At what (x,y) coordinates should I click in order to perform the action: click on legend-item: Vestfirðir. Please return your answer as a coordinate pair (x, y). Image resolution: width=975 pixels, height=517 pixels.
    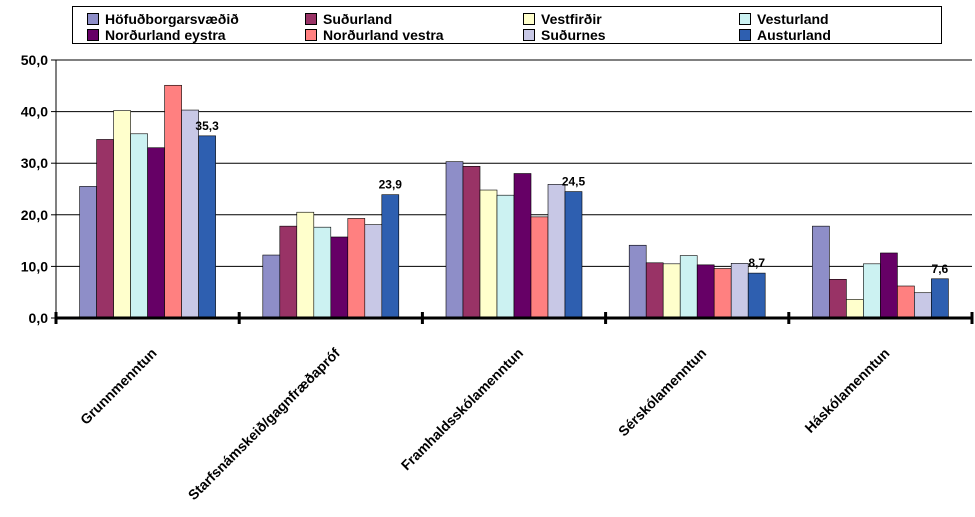
    Looking at the image, I should click on (562, 19).